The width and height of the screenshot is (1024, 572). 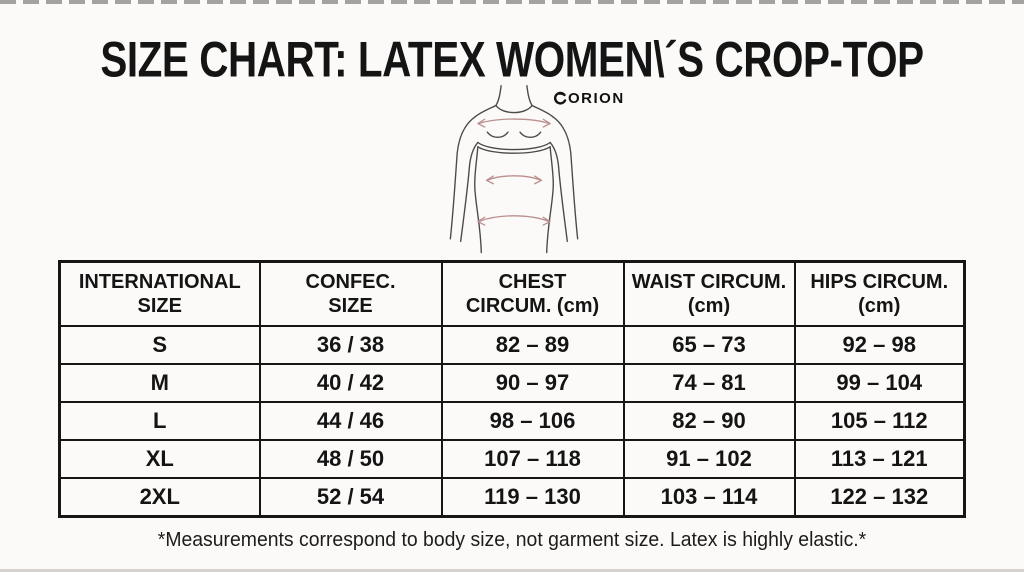 I want to click on cell-hips: 122 – 132, so click(x=879, y=497).